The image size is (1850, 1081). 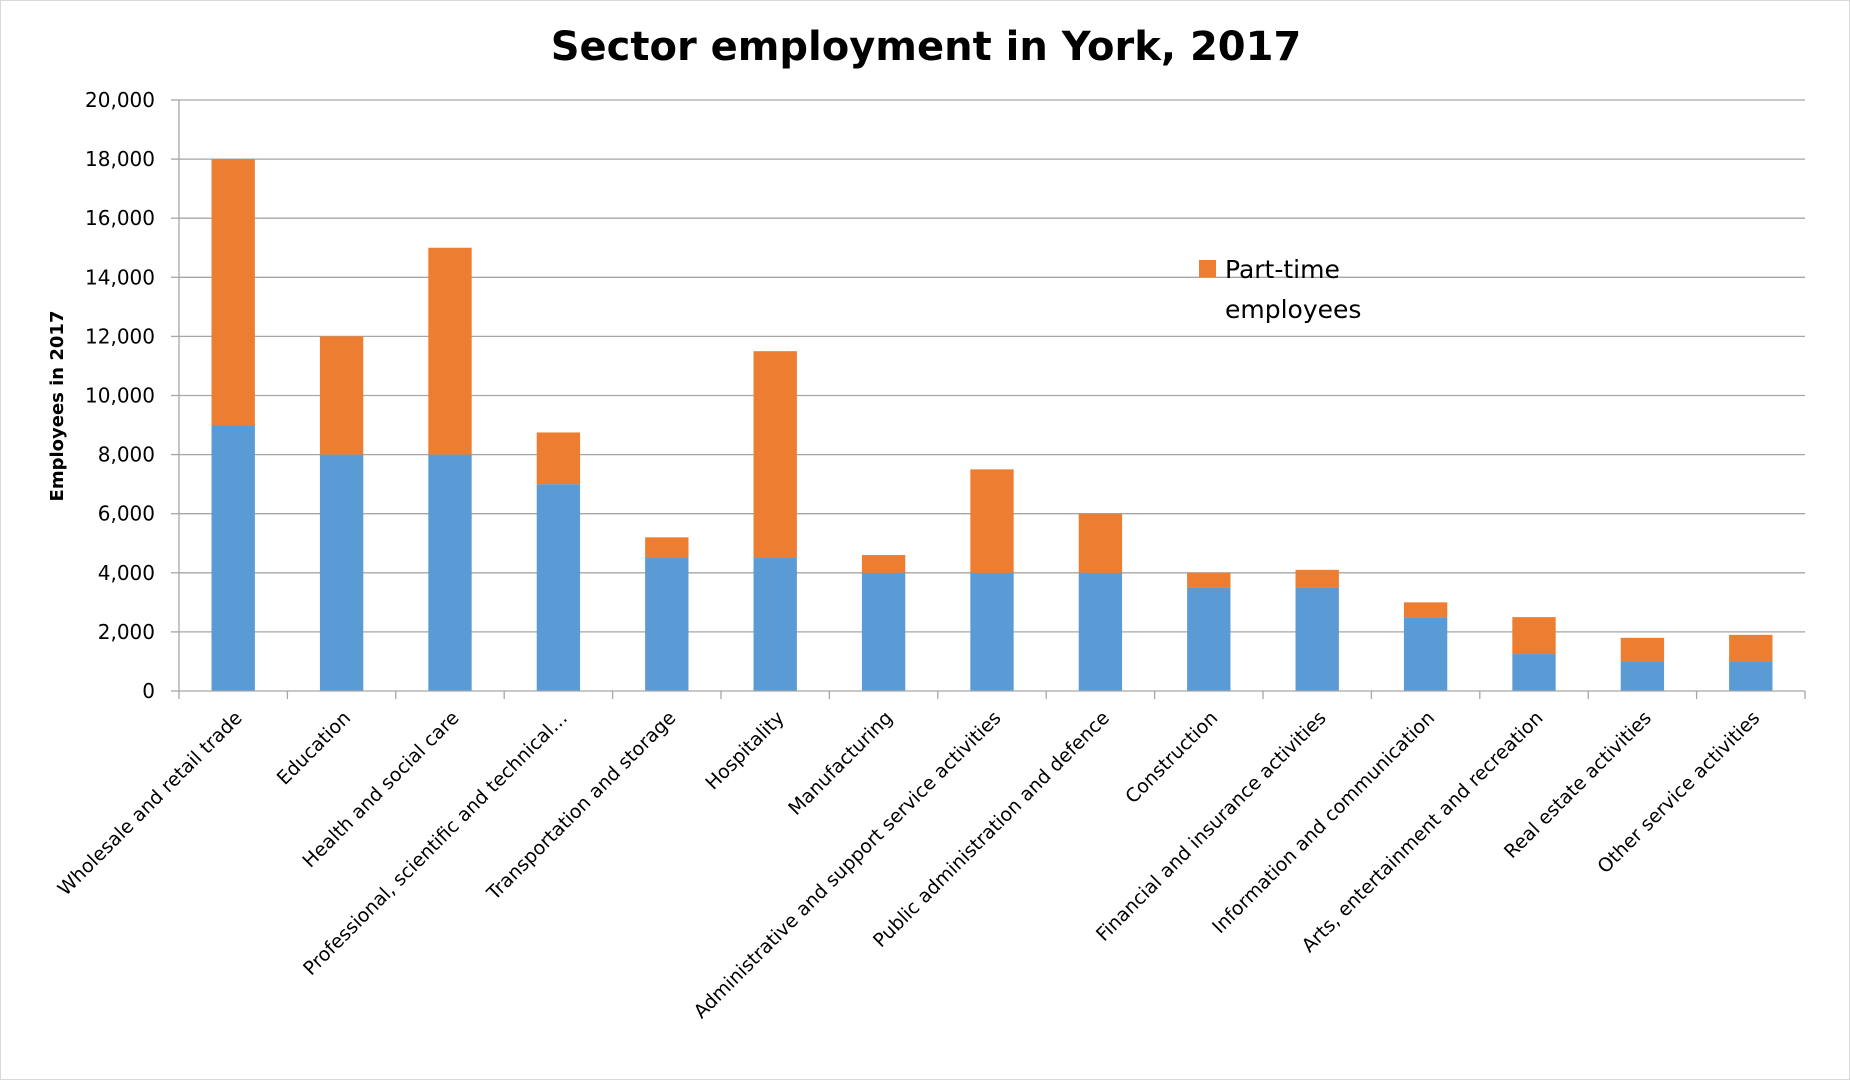 I want to click on category-label: Wholesale and retail trade, so click(x=150, y=803).